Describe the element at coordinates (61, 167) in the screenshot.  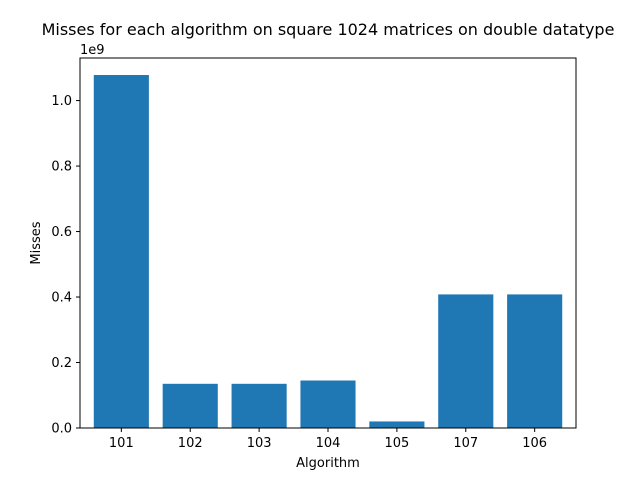
I see `y-tick-label: 0.8` at that location.